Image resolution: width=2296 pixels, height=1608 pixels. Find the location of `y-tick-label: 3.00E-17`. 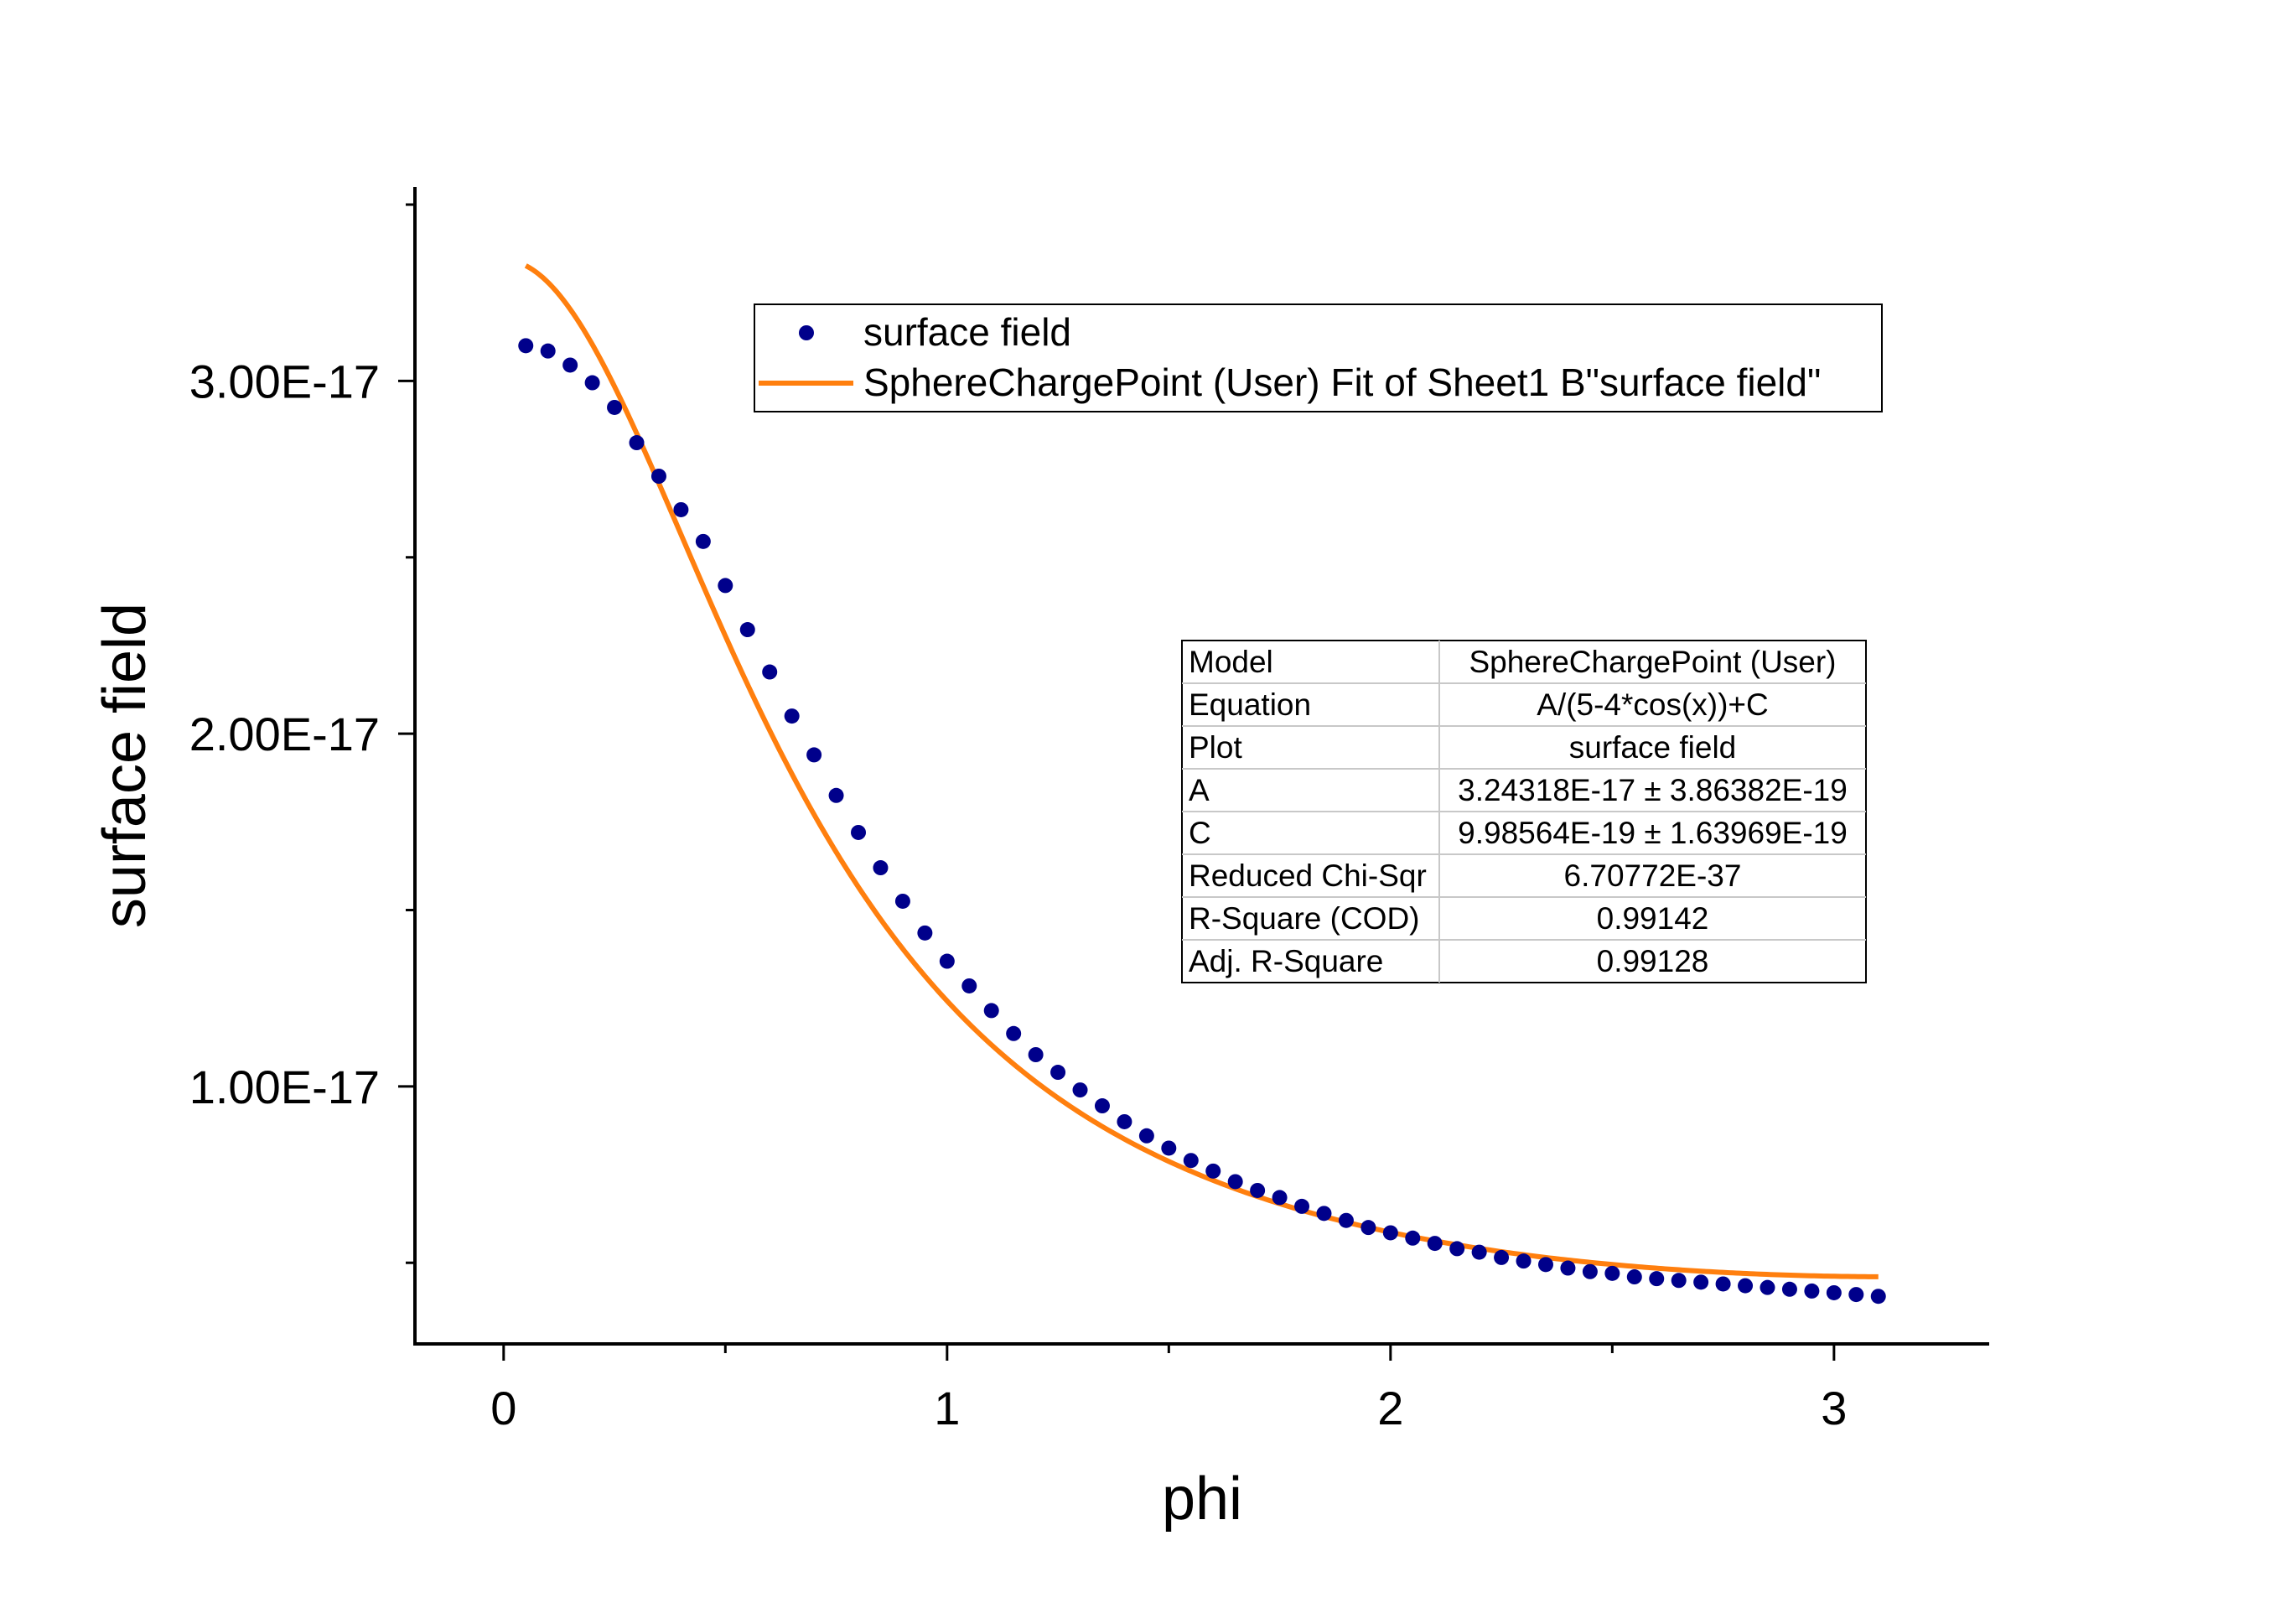

y-tick-label: 3.00E-17 is located at coordinates (284, 381).